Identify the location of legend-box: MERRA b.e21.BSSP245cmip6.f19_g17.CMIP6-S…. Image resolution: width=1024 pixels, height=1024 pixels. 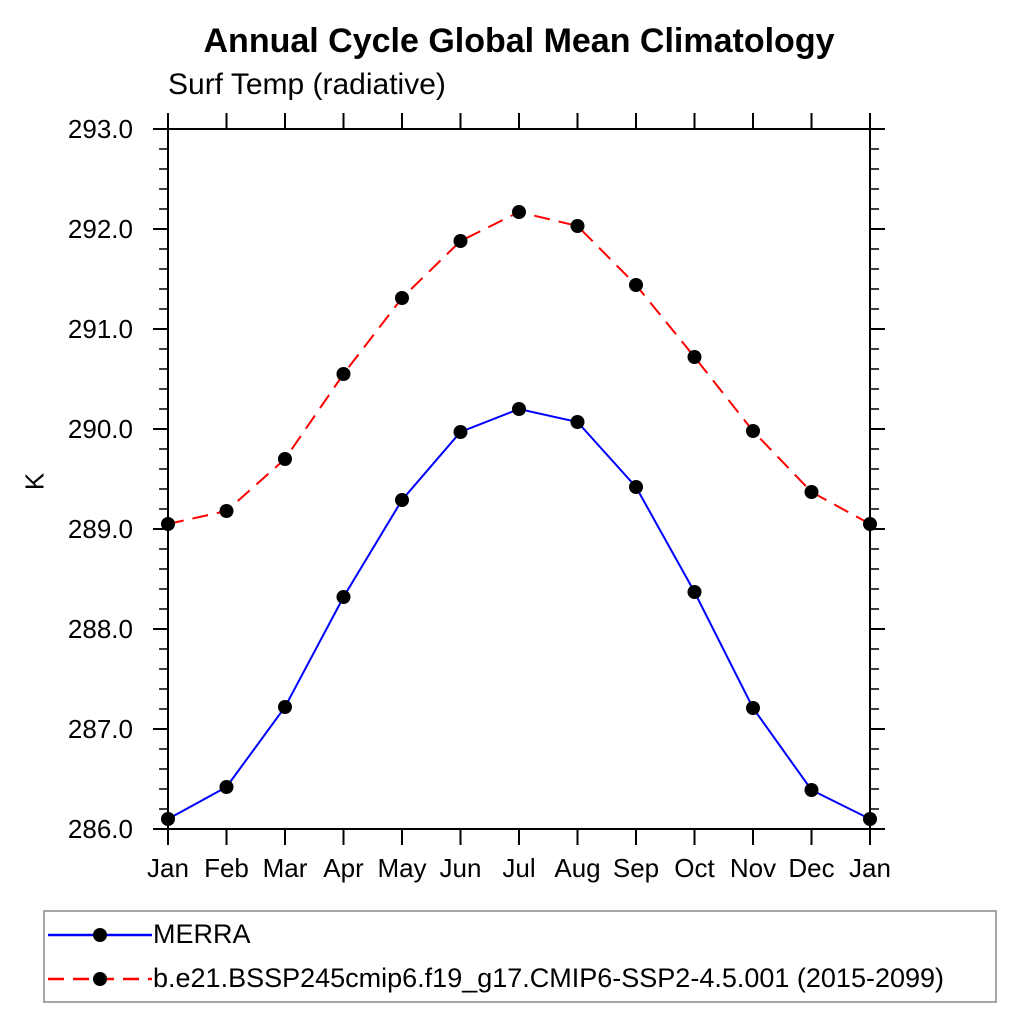
(520, 956).